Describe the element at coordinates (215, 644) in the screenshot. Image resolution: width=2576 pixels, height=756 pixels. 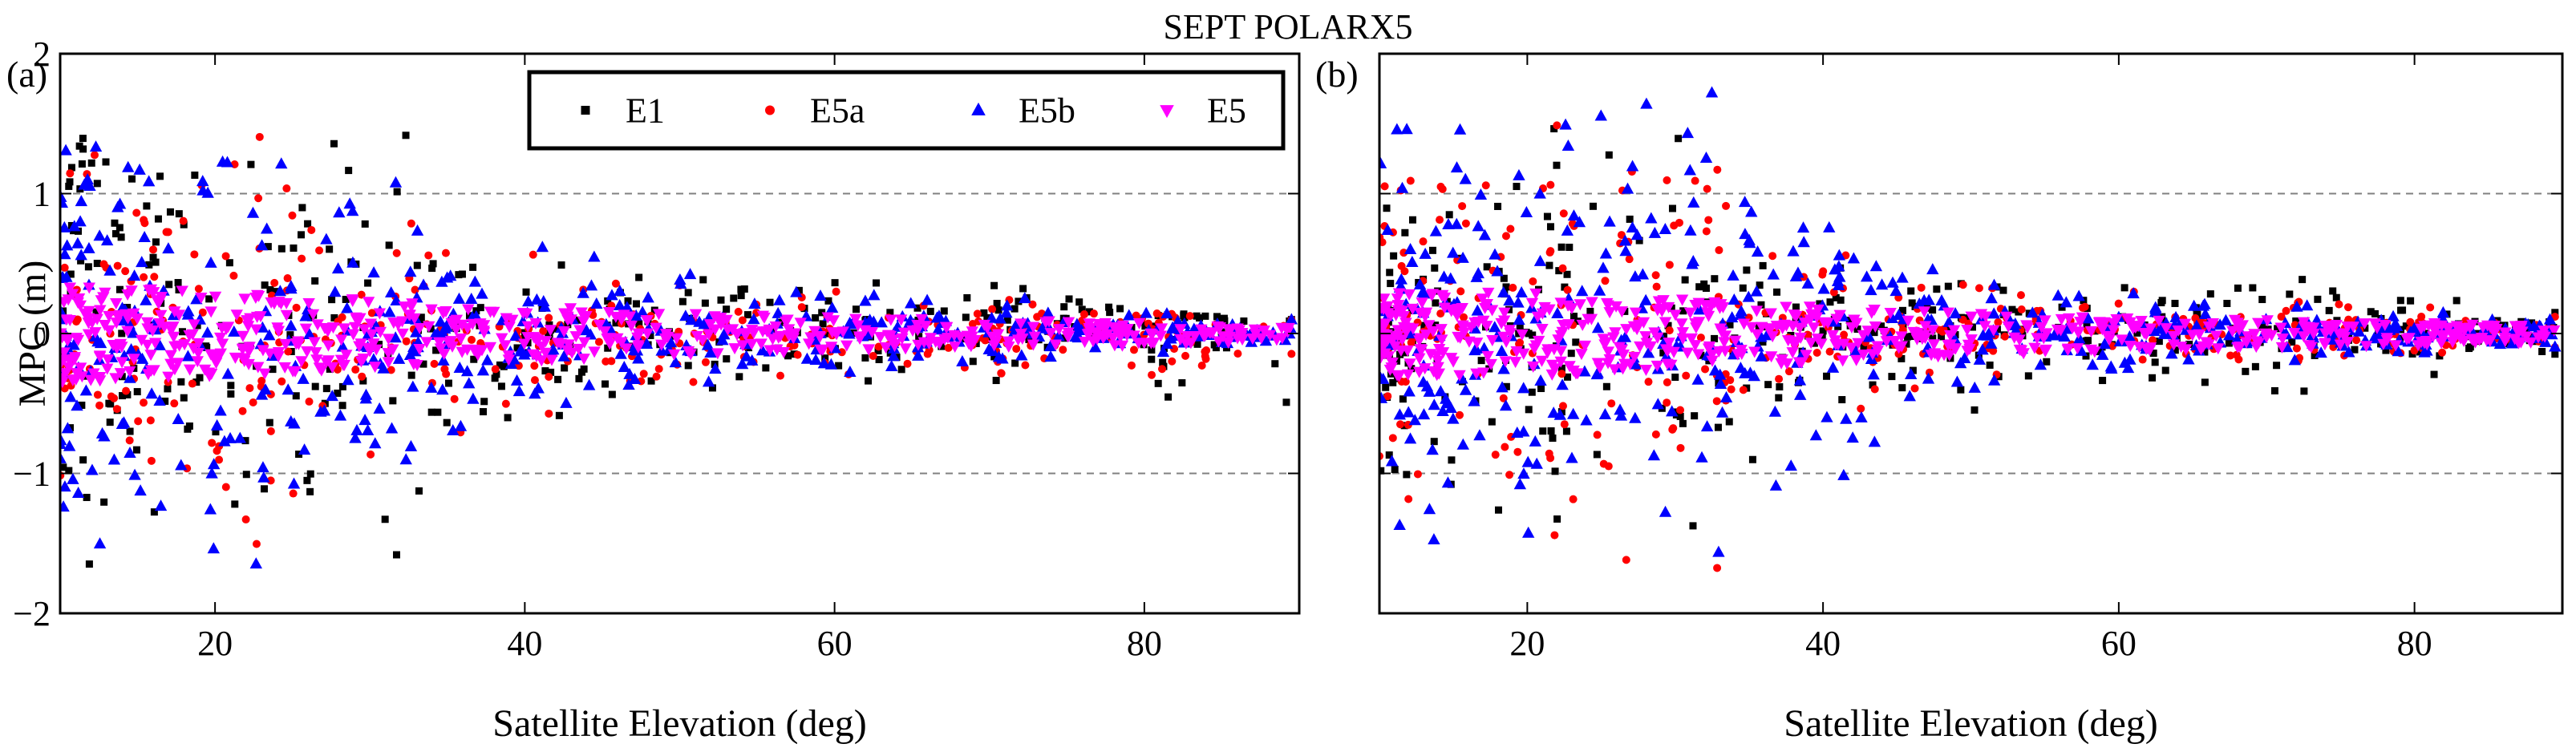
I see `x-tick-label: 20` at that location.